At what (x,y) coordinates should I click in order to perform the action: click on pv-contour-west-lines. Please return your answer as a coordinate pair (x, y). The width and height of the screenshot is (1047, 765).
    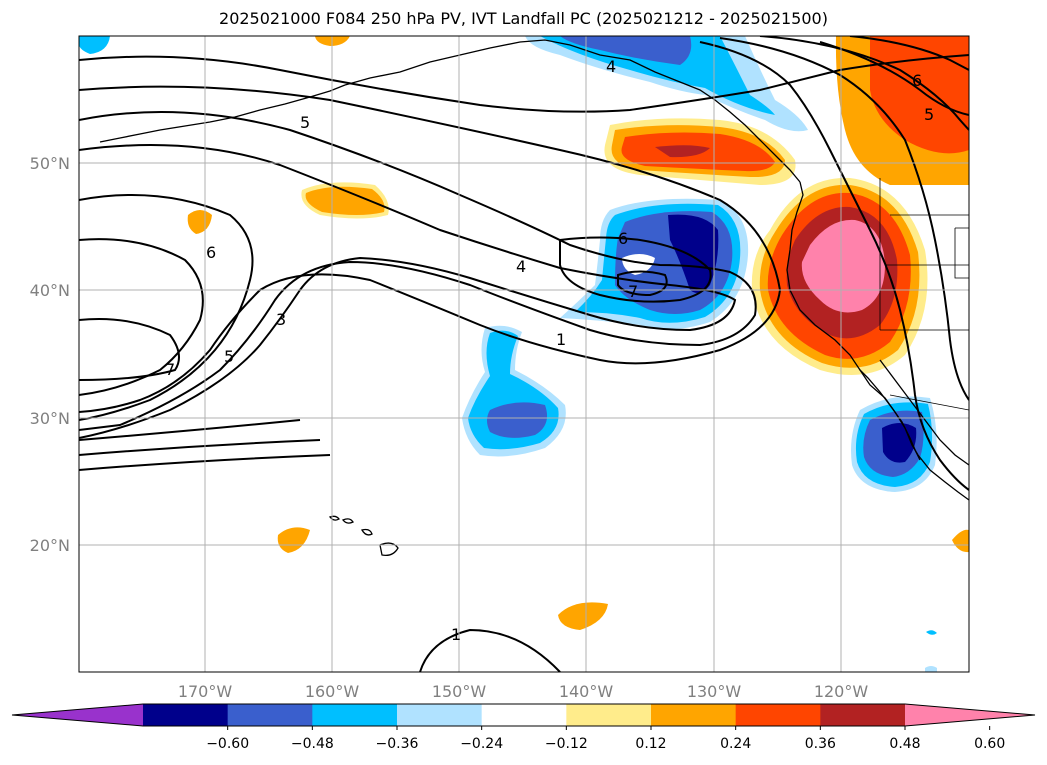
    Looking at the image, I should click on (205, 445).